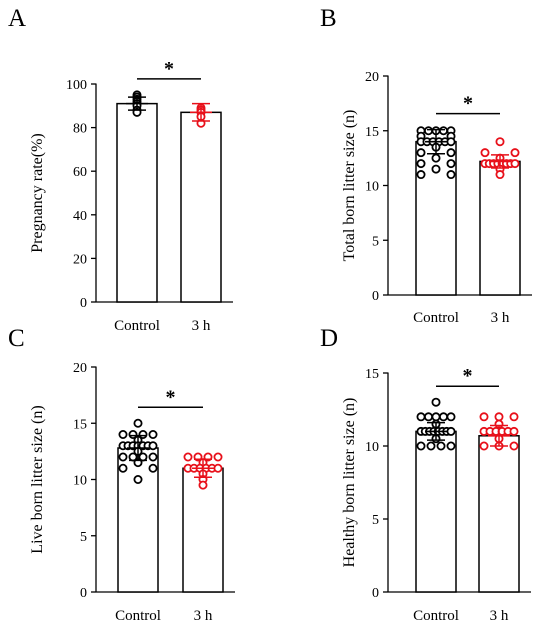 This screenshot has width=550, height=632. Describe the element at coordinates (80, 172) in the screenshot. I see `y-tick-label: 60` at that location.